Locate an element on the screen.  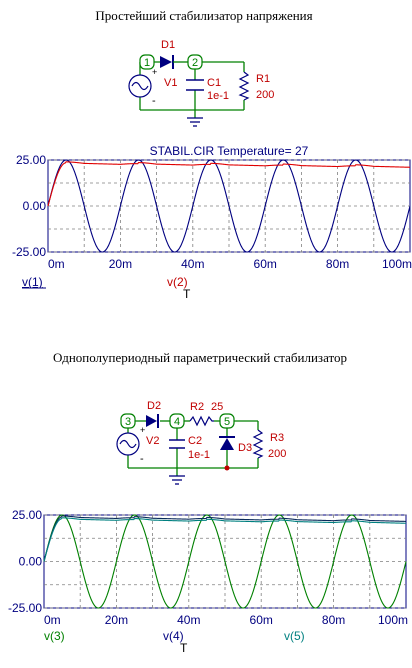
source-v1-minus: - is located at coordinates (154, 101).